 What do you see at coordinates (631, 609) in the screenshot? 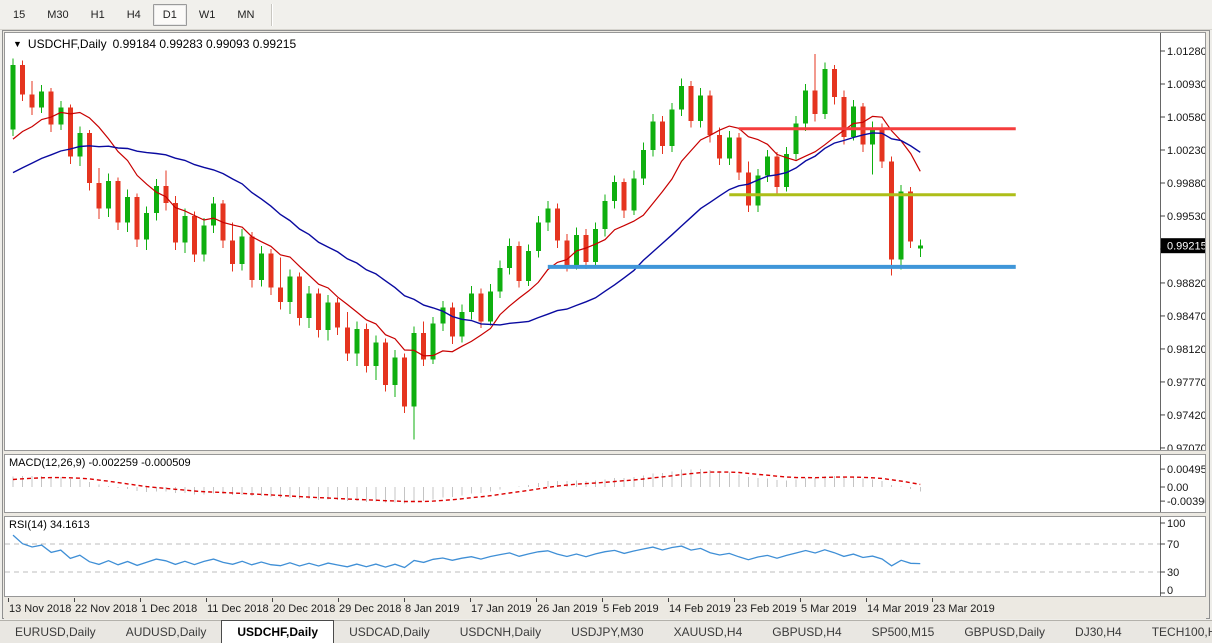
I see `date-tick-label: 5 Feb 2019` at bounding box center [631, 609].